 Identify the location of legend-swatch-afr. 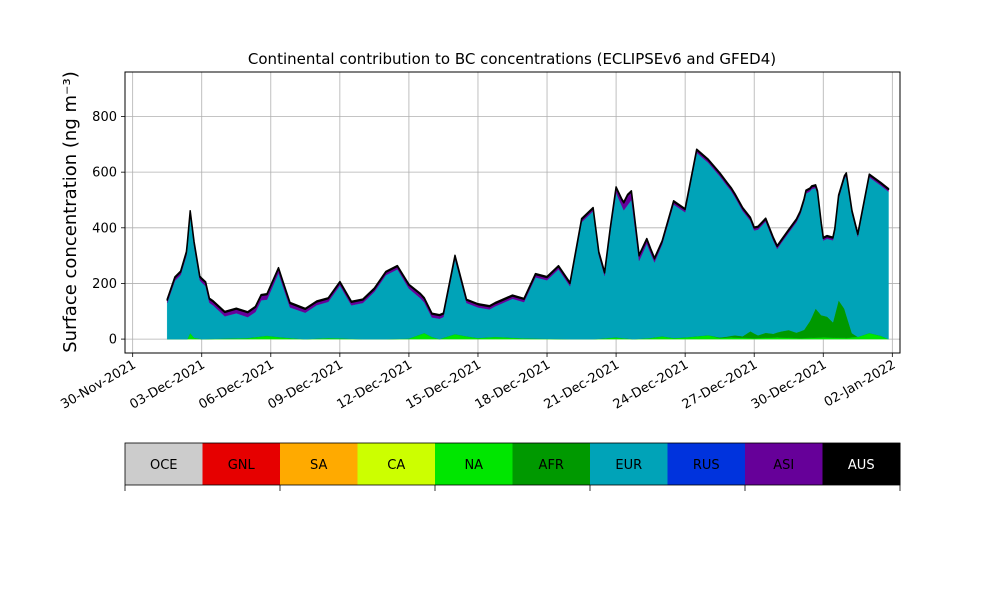
(551, 464).